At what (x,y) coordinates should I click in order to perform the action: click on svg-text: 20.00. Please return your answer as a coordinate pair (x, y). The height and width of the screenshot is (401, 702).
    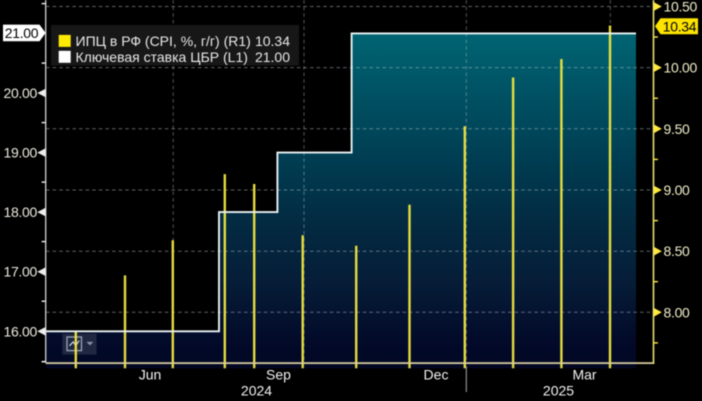
    Looking at the image, I should click on (20, 93).